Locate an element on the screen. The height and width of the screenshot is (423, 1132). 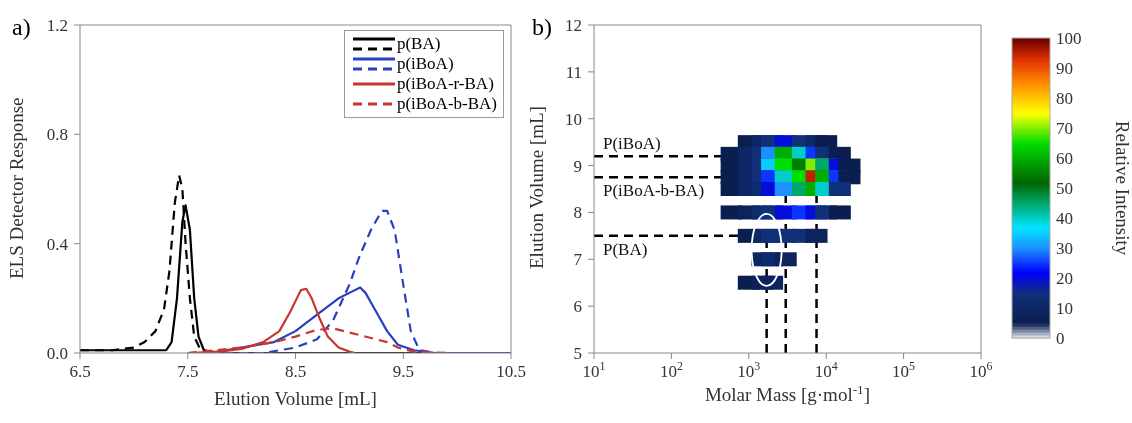
x-tick-label: 10$^{1}$ is located at coordinates (594, 370).